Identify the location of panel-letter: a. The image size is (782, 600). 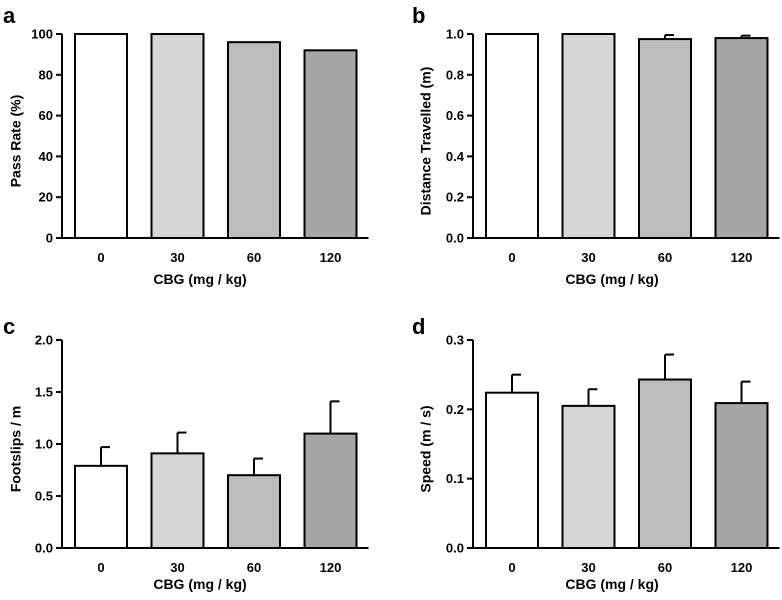
(9, 15).